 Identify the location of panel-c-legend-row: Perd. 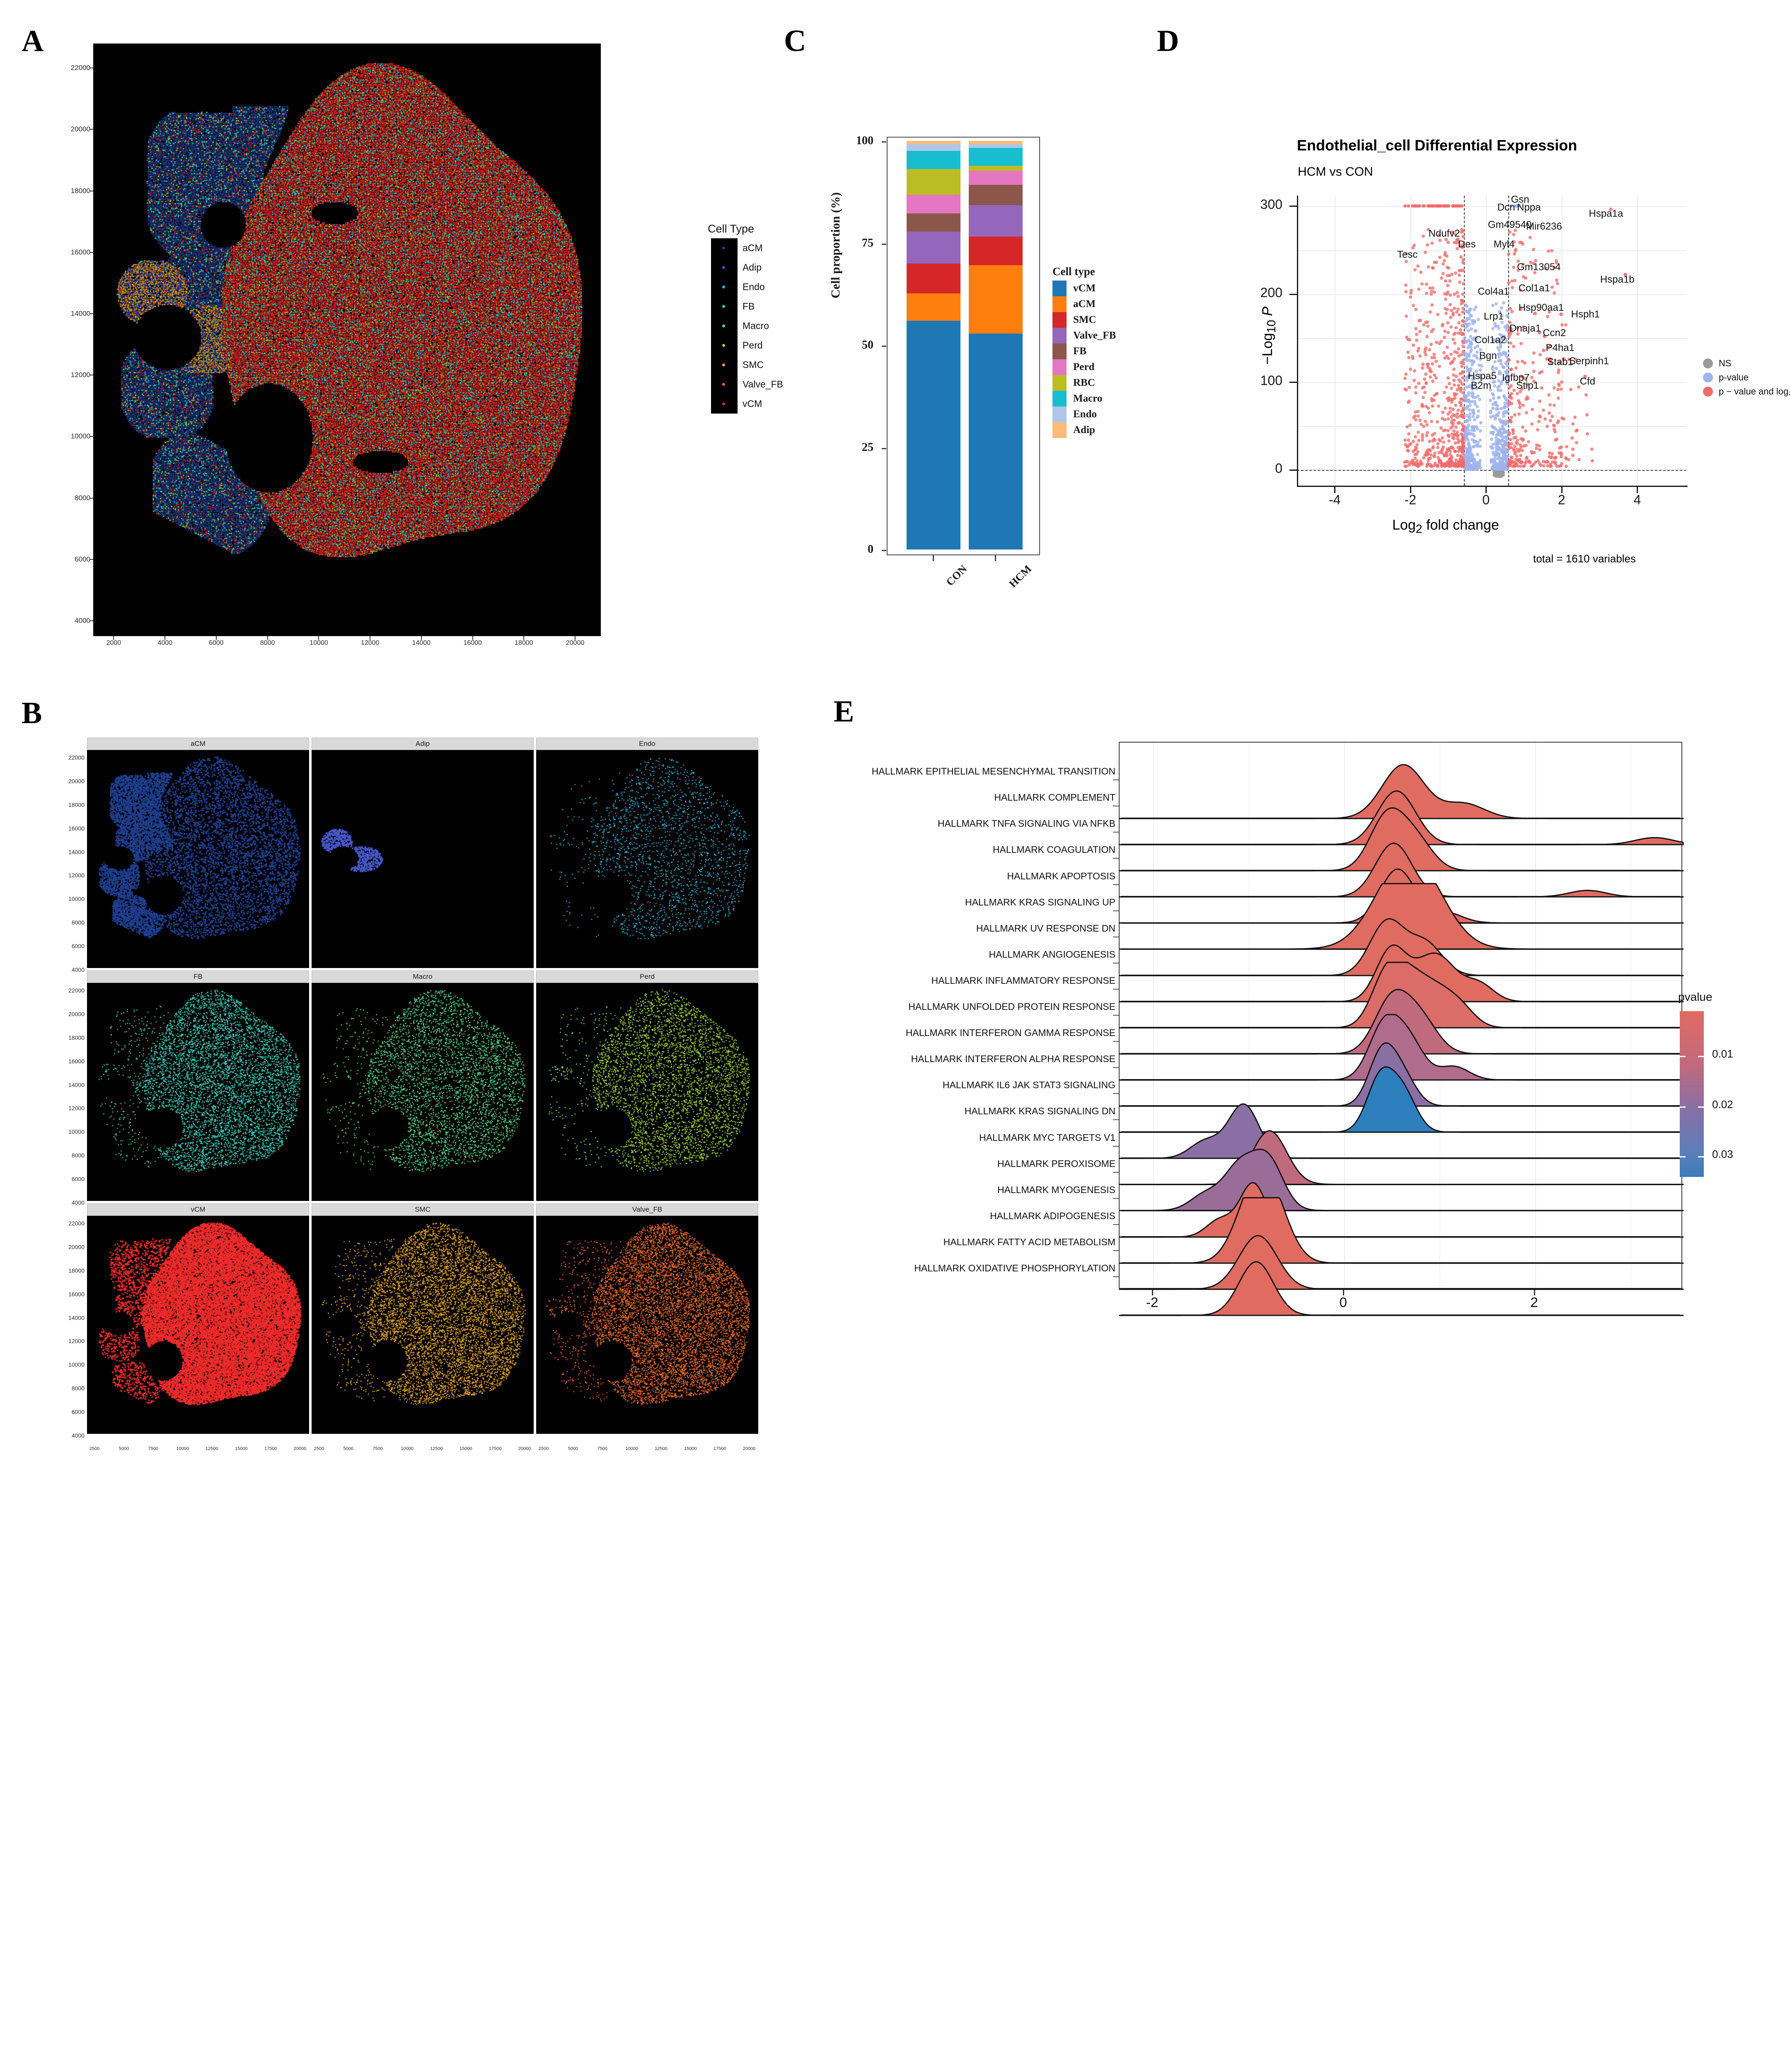
(1084, 367).